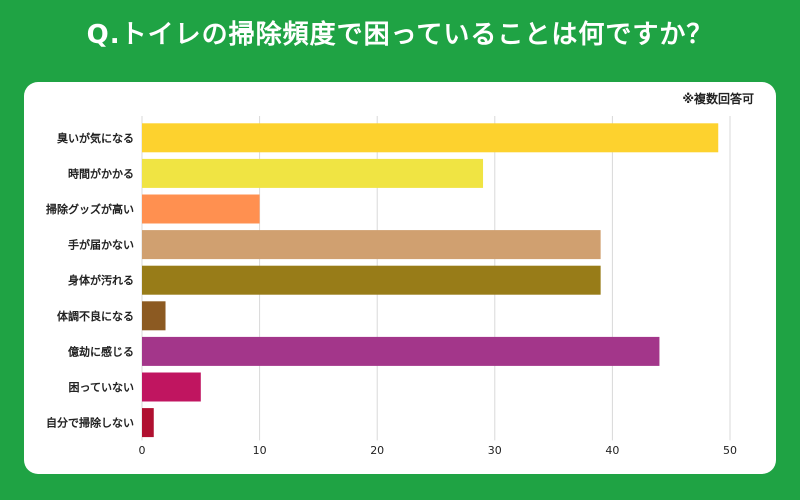 The image size is (800, 500). I want to click on category-label: 手が届かない, so click(101, 245).